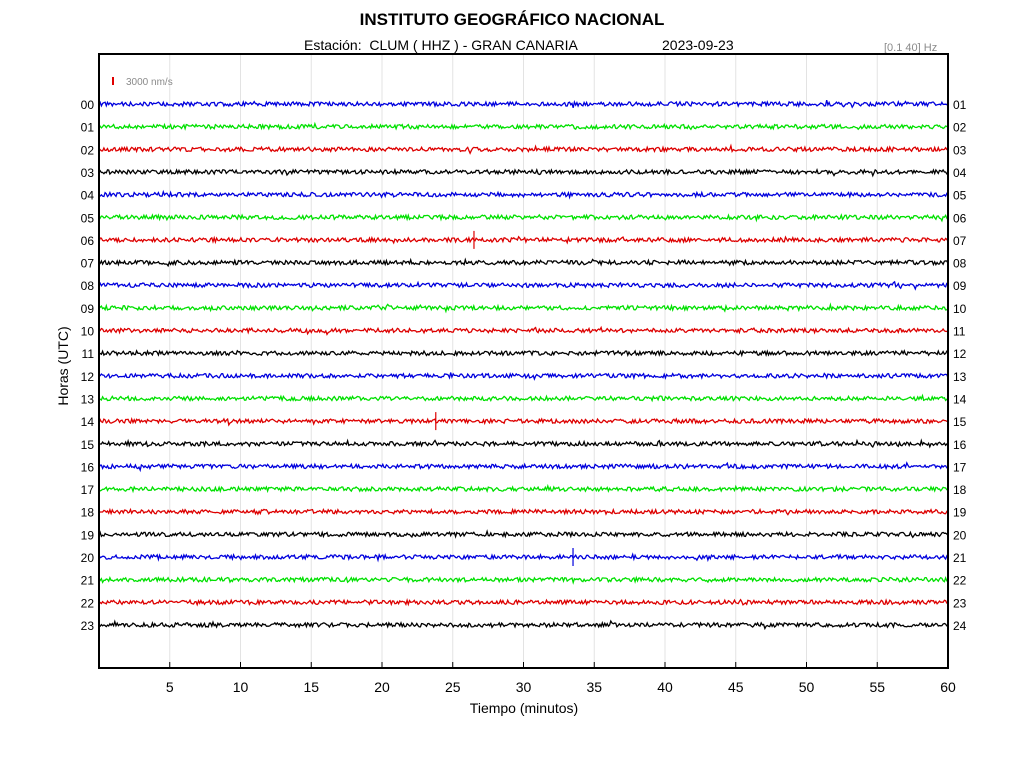 The width and height of the screenshot is (1024, 768). What do you see at coordinates (88, 264) in the screenshot?
I see `left-hour-label: 07` at bounding box center [88, 264].